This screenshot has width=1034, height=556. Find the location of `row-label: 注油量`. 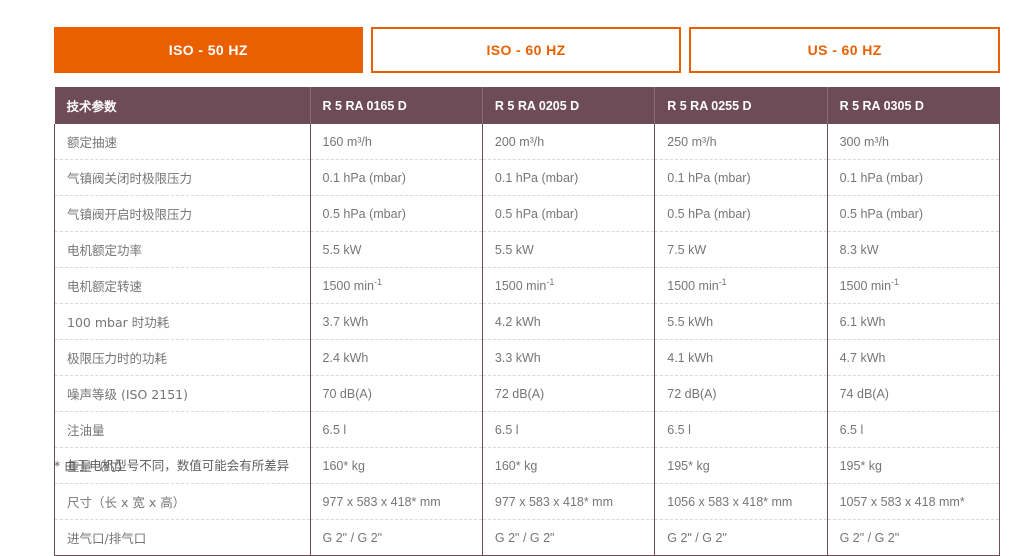

row-label: 注油量 is located at coordinates (182, 429).